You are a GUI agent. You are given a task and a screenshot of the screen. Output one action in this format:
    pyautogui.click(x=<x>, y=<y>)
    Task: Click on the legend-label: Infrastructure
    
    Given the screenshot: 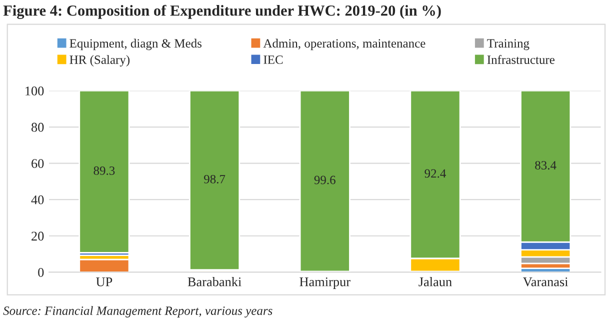 What is the action you would take?
    pyautogui.click(x=520, y=59)
    